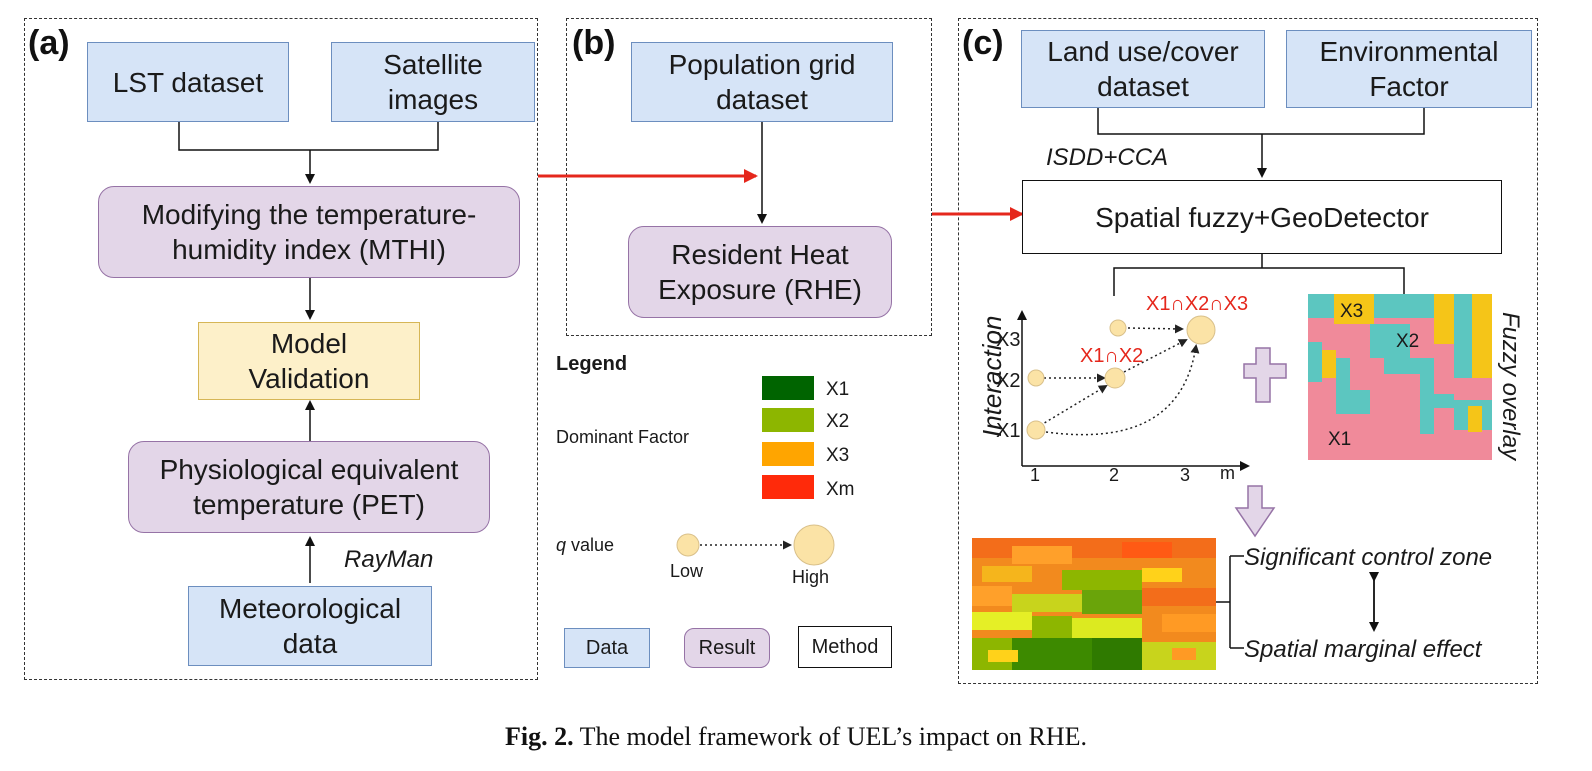 The image size is (1592, 771). What do you see at coordinates (811, 577) in the screenshot?
I see `q-high-label: High` at bounding box center [811, 577].